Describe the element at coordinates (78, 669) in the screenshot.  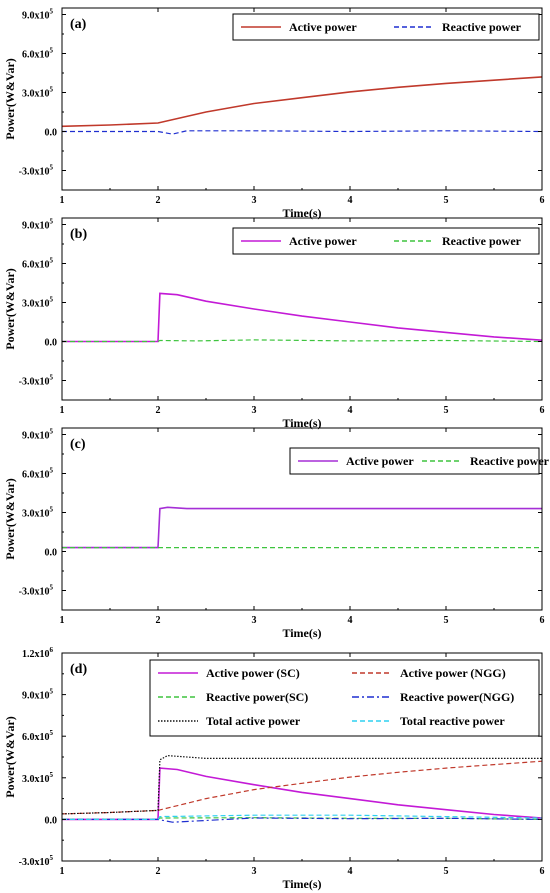
I see `panel-label: (d)` at that location.